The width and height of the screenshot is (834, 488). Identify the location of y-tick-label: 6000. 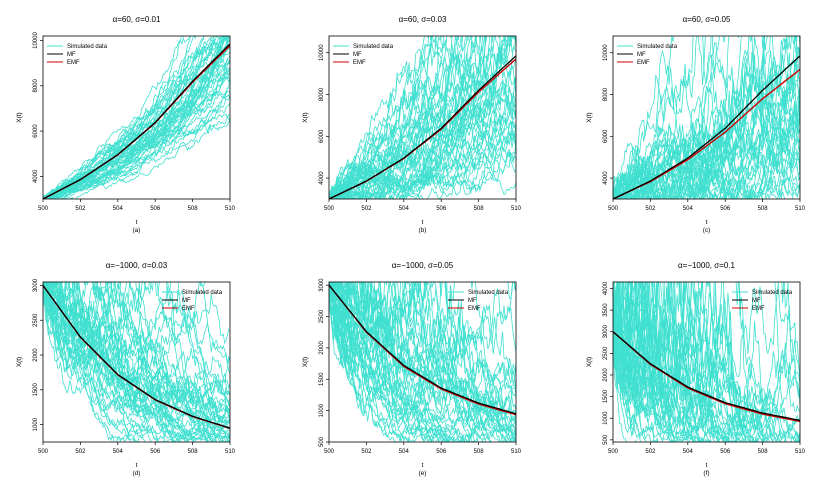
(322, 136).